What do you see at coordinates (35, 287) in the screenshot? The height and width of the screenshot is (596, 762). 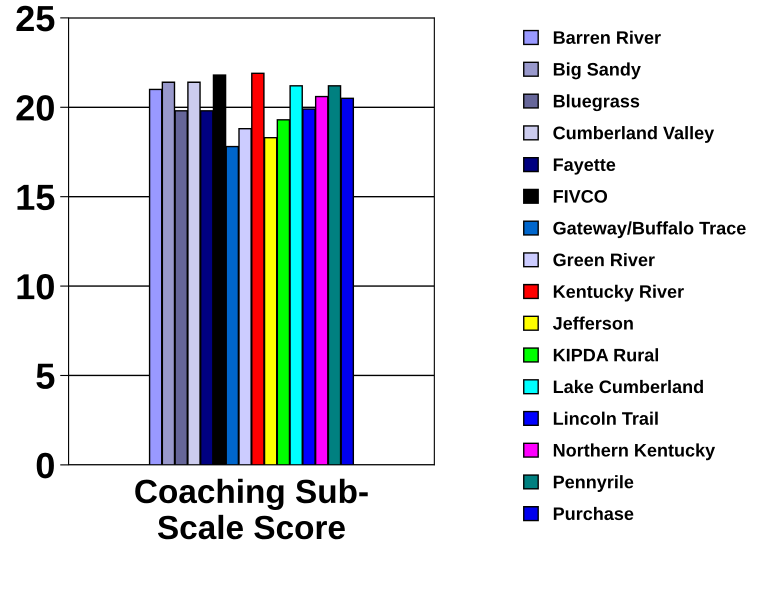 I see `y-tick-label: 10` at bounding box center [35, 287].